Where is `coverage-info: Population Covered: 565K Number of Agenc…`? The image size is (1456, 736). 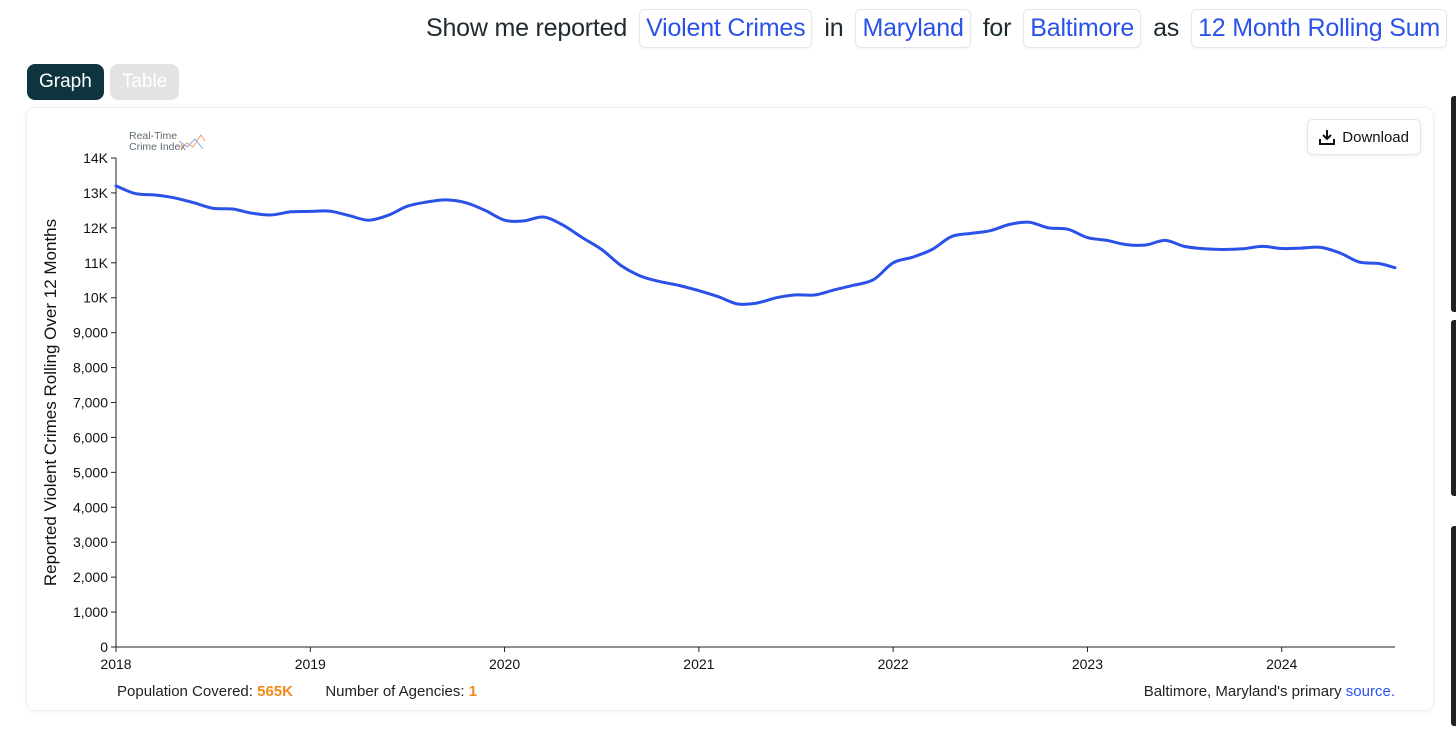
coverage-info: Population Covered: 565K Number of Agenc… is located at coordinates (297, 691).